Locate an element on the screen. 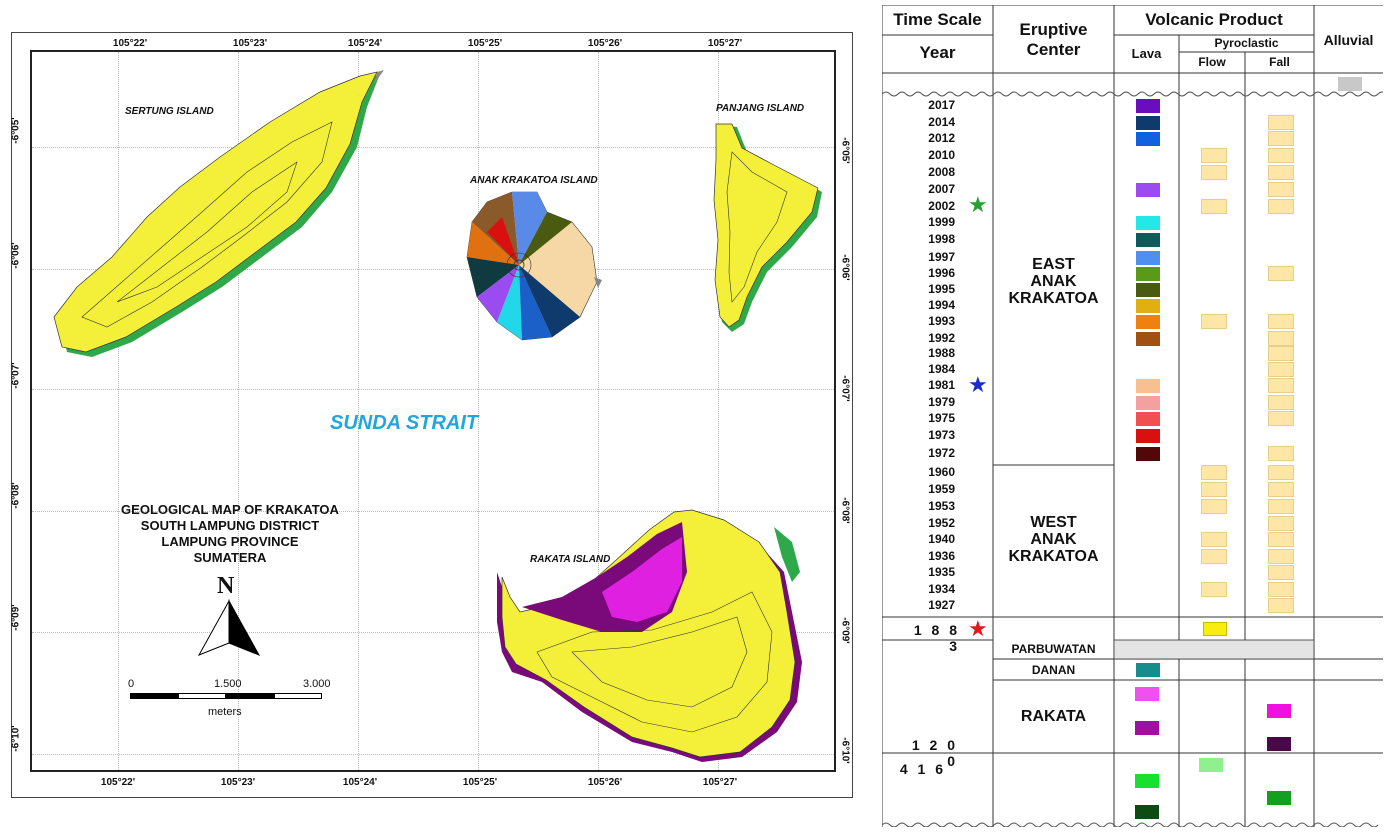 The image size is (1400, 832). lat-label-left: -6°10' is located at coordinates (16, 738).